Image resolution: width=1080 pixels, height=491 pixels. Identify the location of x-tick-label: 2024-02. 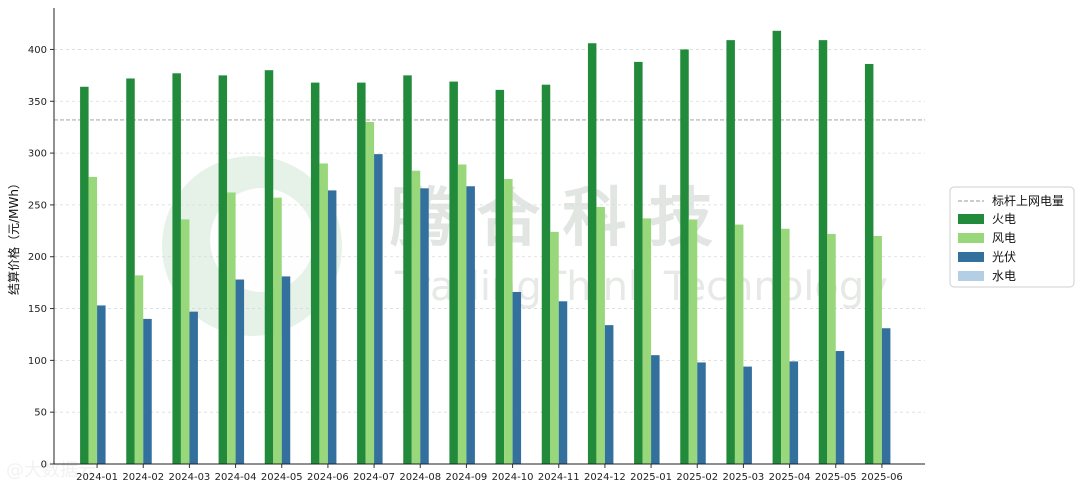
(143, 477).